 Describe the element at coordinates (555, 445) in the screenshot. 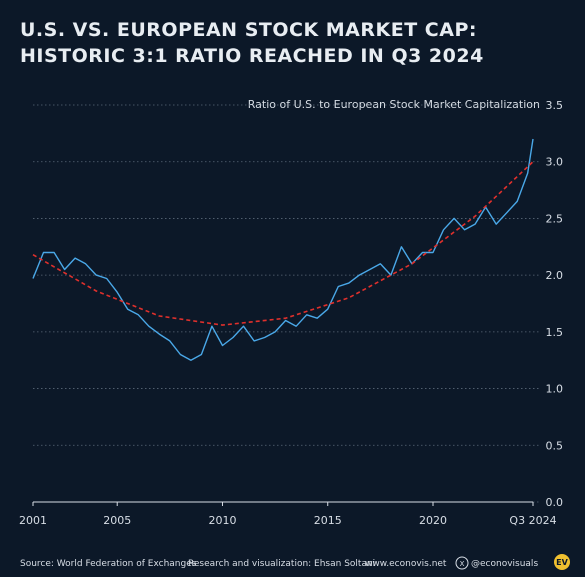

I see `y-tick-label: 0.5` at that location.